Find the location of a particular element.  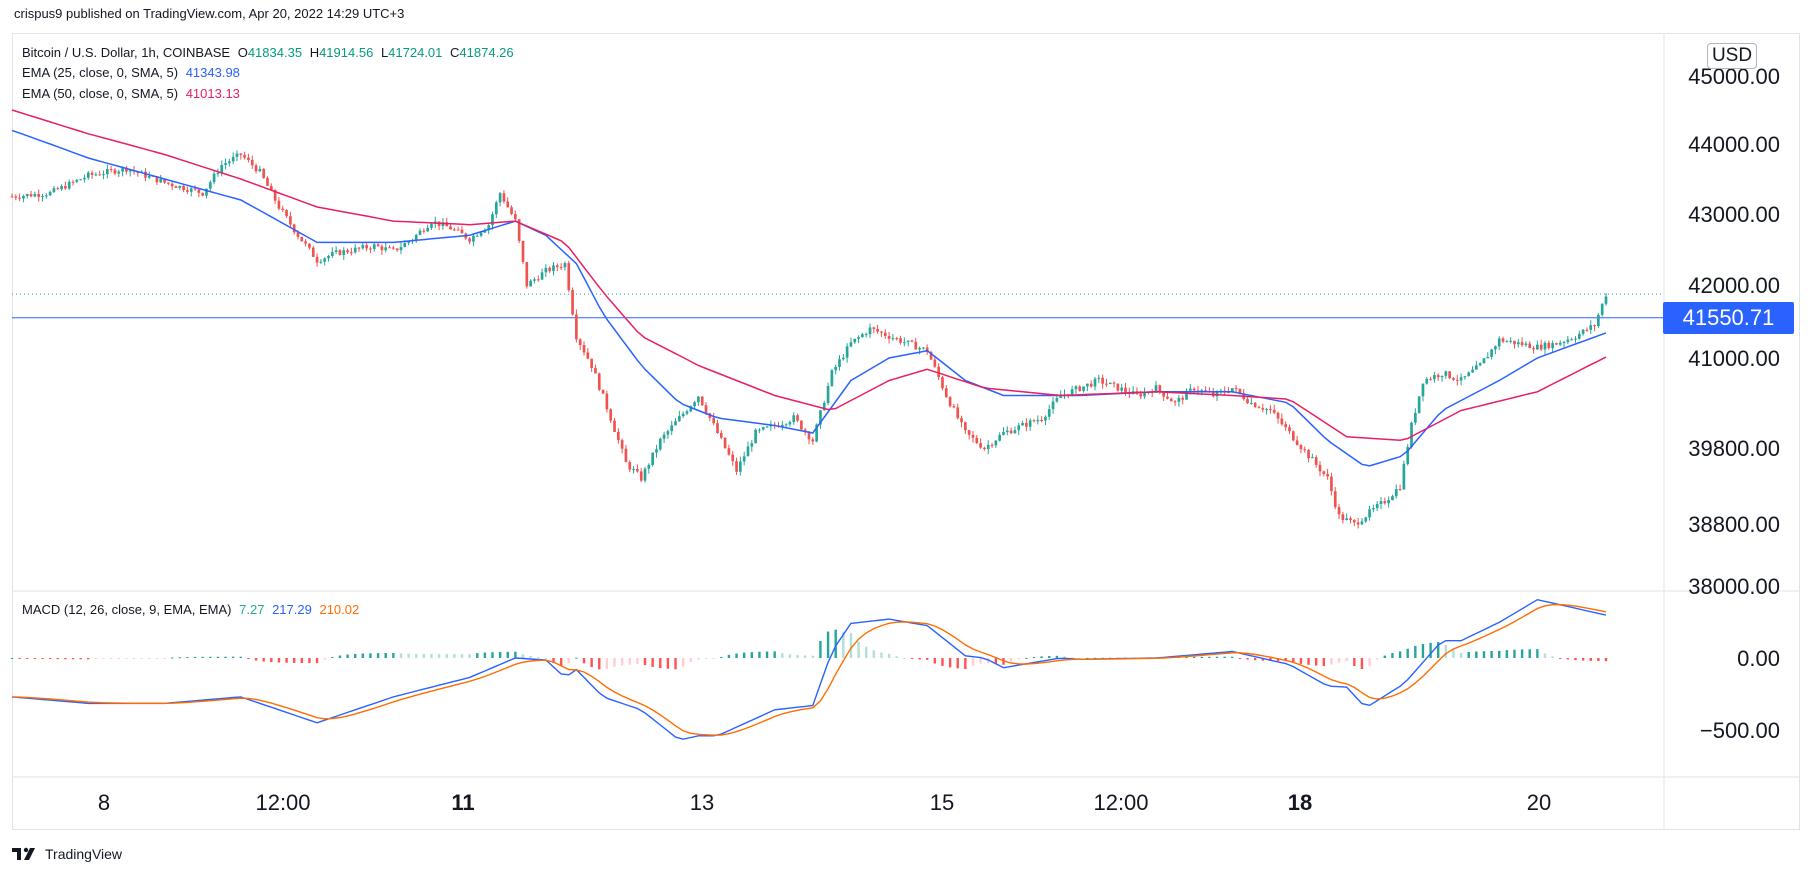

time-tick-label: 15 is located at coordinates (942, 802).